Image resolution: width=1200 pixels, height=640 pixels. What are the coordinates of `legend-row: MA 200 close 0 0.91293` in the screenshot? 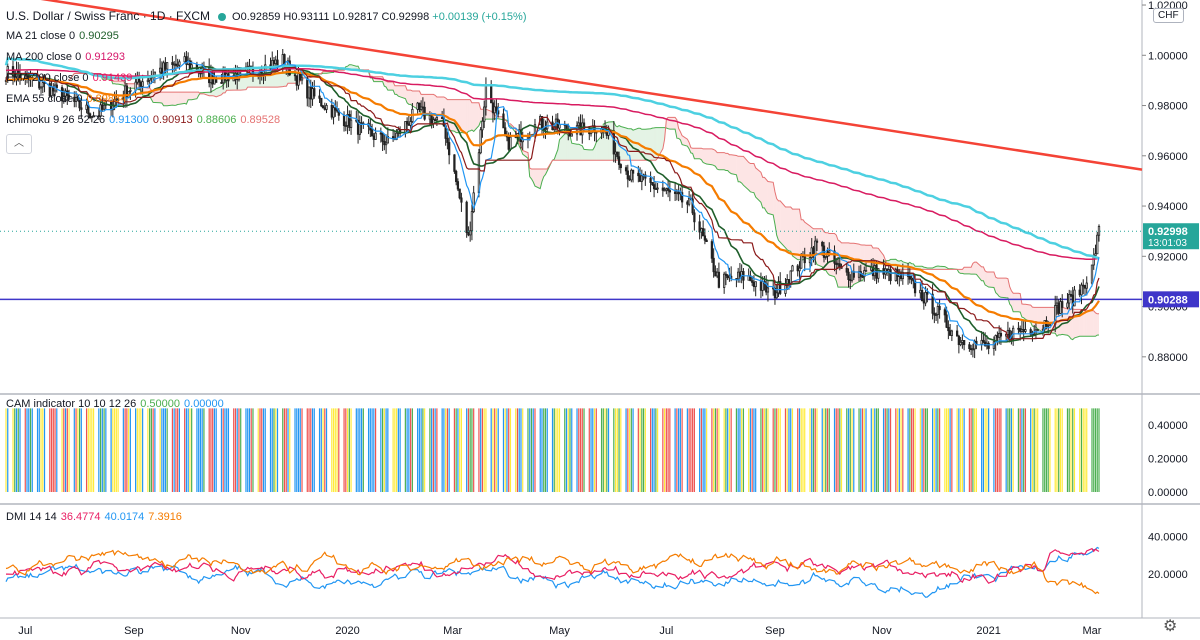 It's located at (65, 57).